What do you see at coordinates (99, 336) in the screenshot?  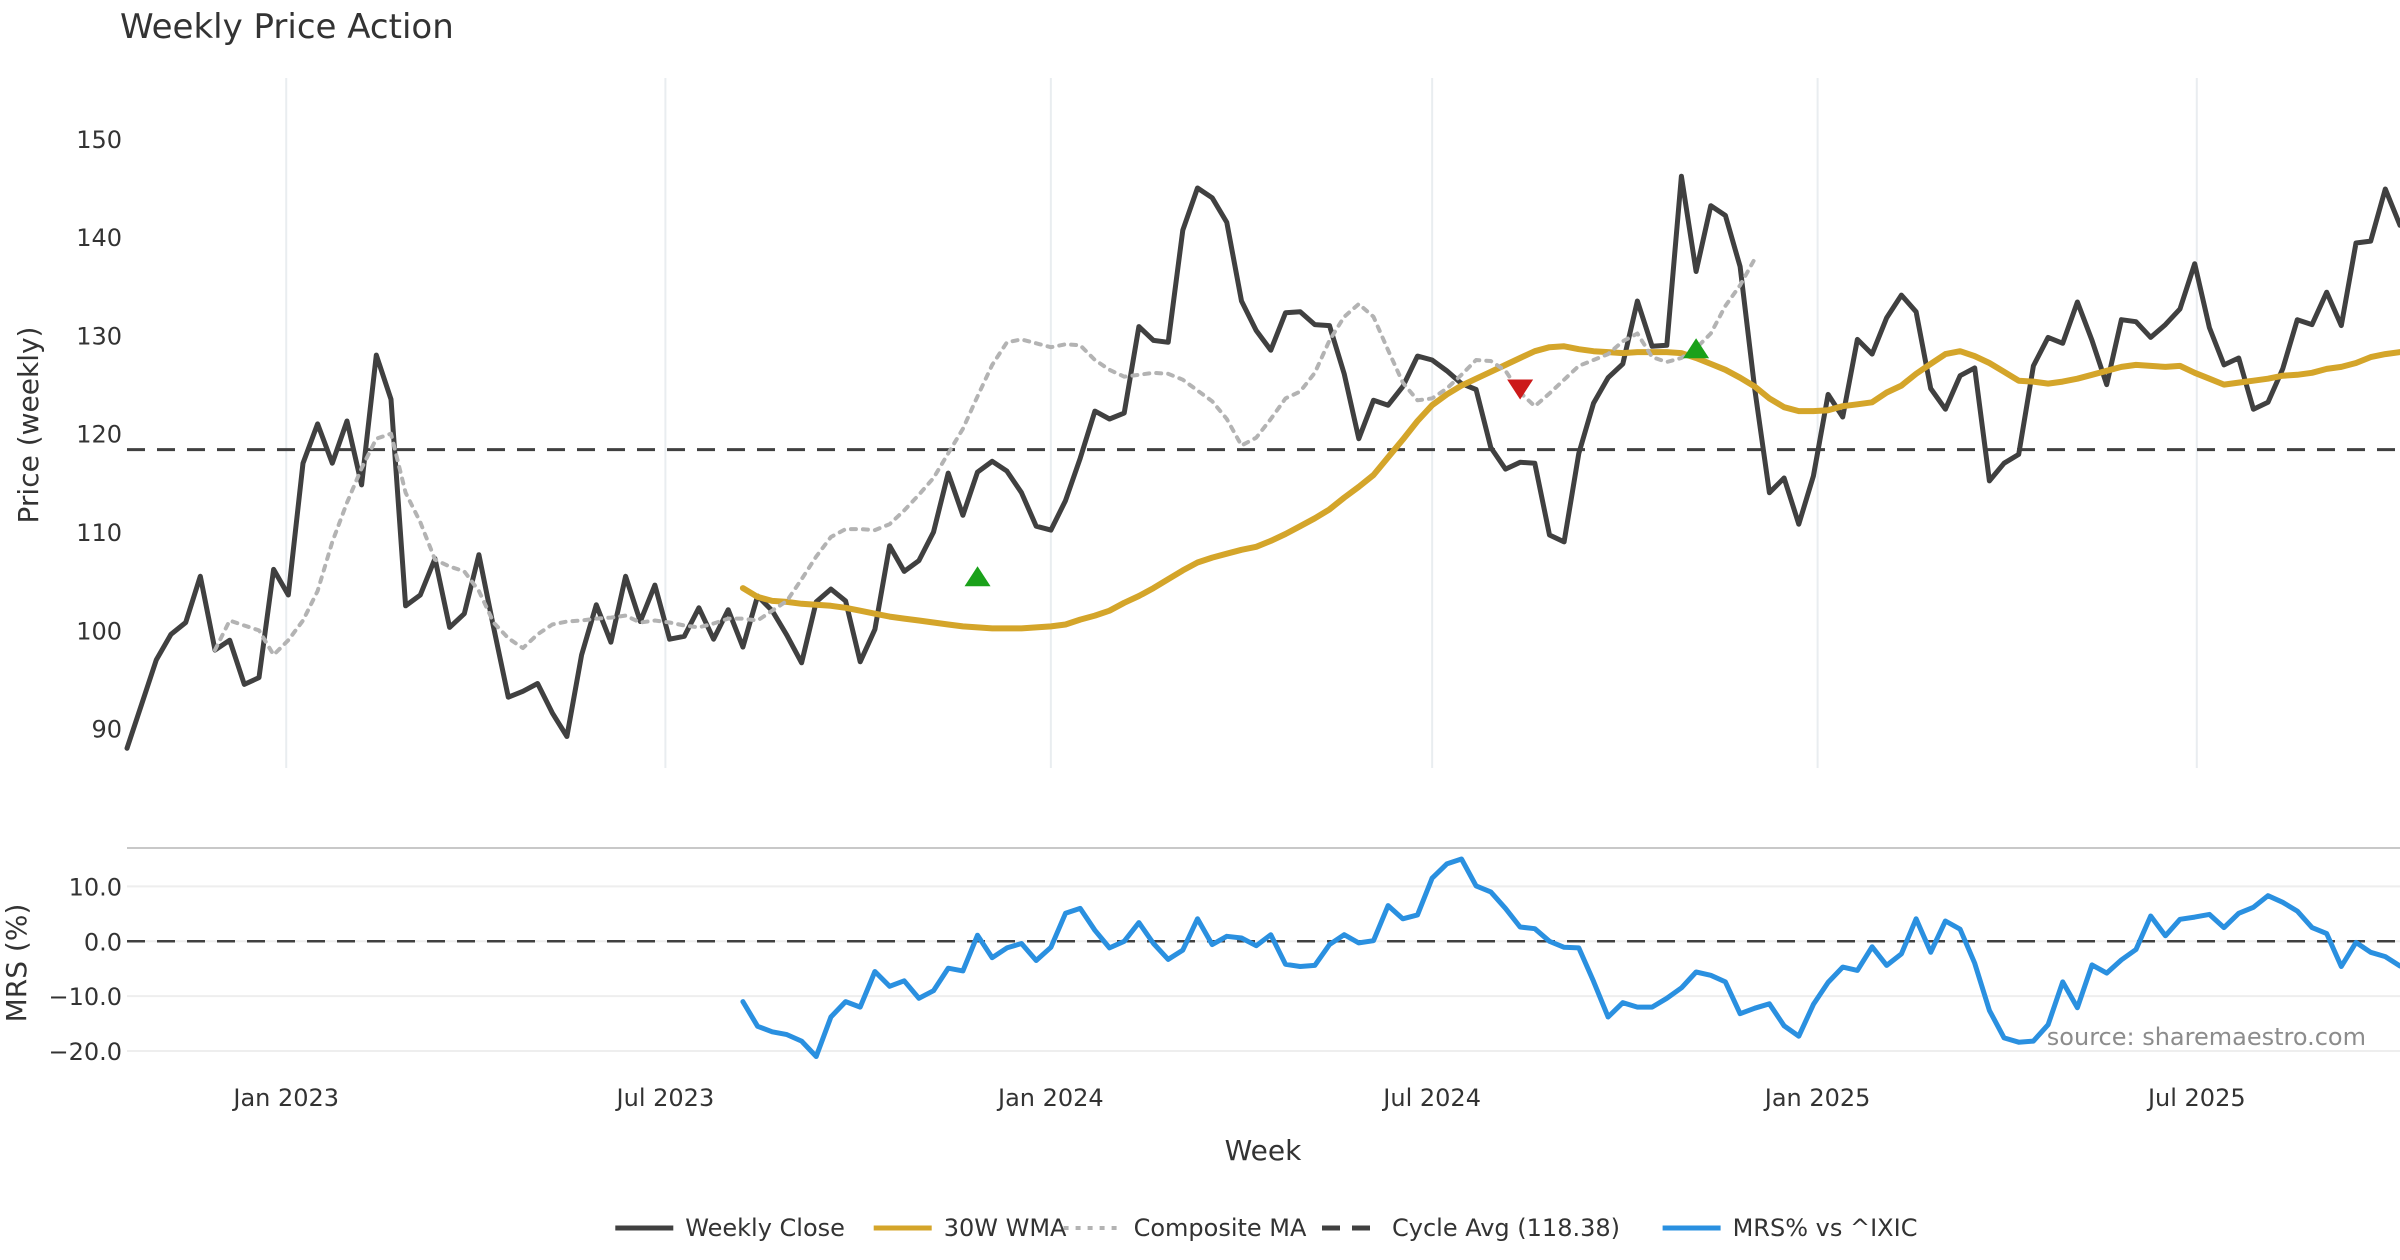 I see `price-tick-label-4: 130` at bounding box center [99, 336].